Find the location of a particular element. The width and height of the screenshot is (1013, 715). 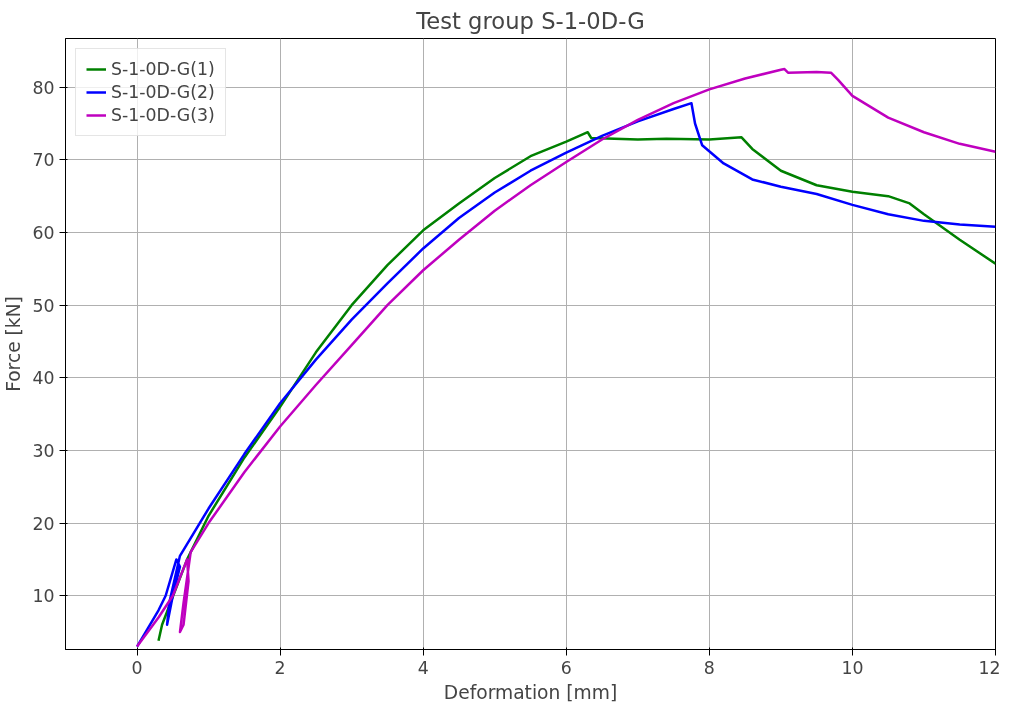

x-tick-label: 8 is located at coordinates (709, 667).